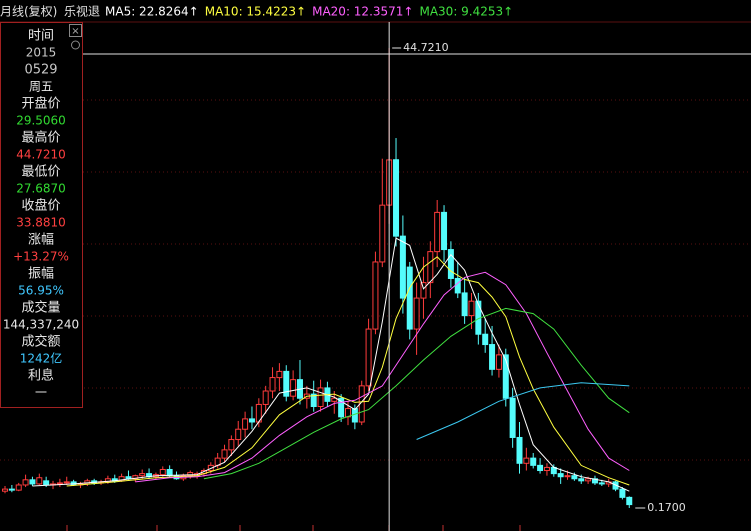 Image resolution: width=751 pixels, height=531 pixels. What do you see at coordinates (426, 47) in the screenshot?
I see `high-label: 44.7210` at bounding box center [426, 47].